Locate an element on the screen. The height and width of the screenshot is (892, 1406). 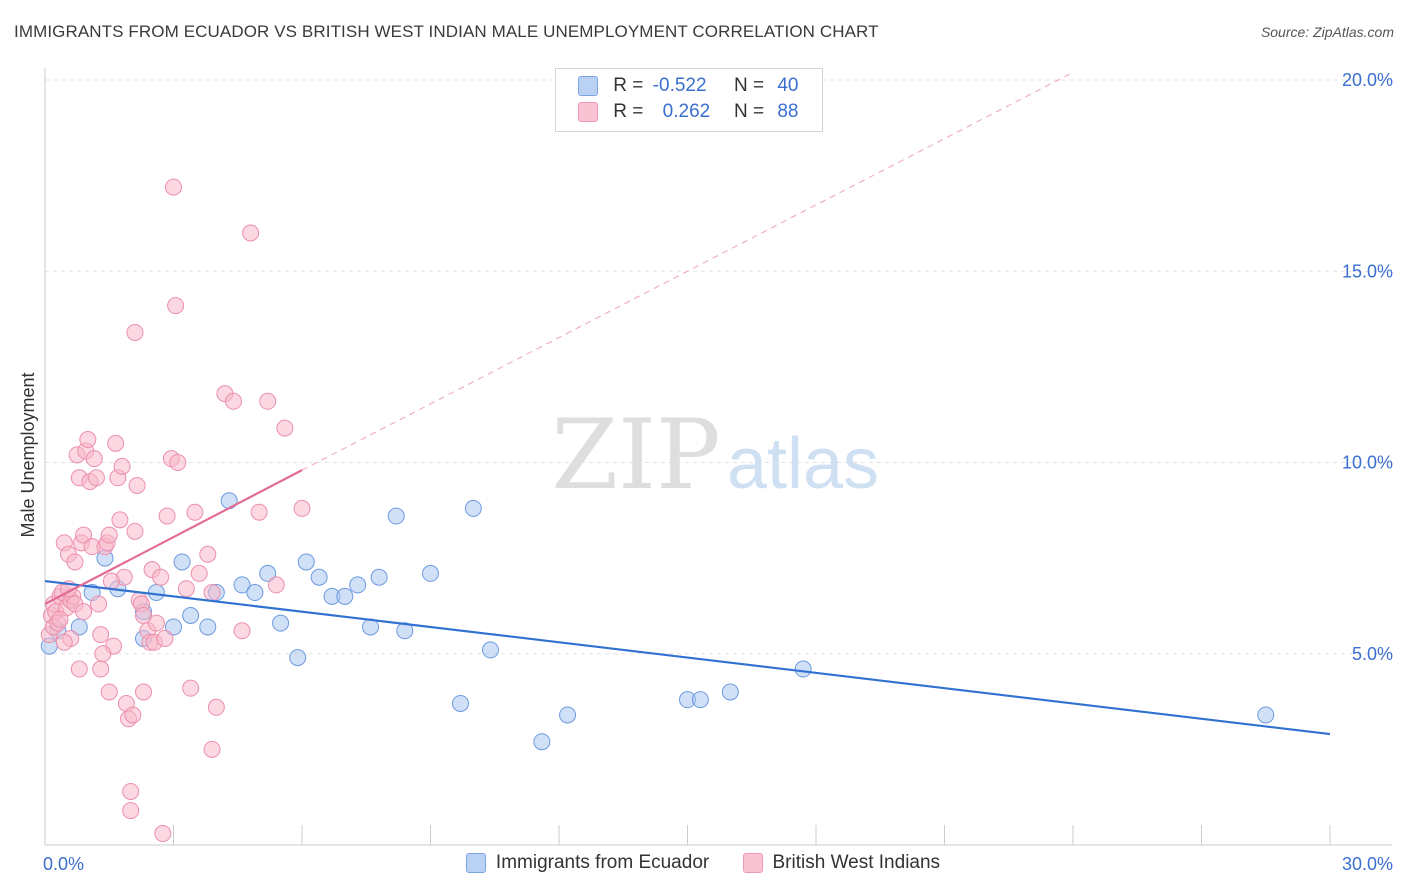
watermark-atlas: atlas is located at coordinates (803, 464).